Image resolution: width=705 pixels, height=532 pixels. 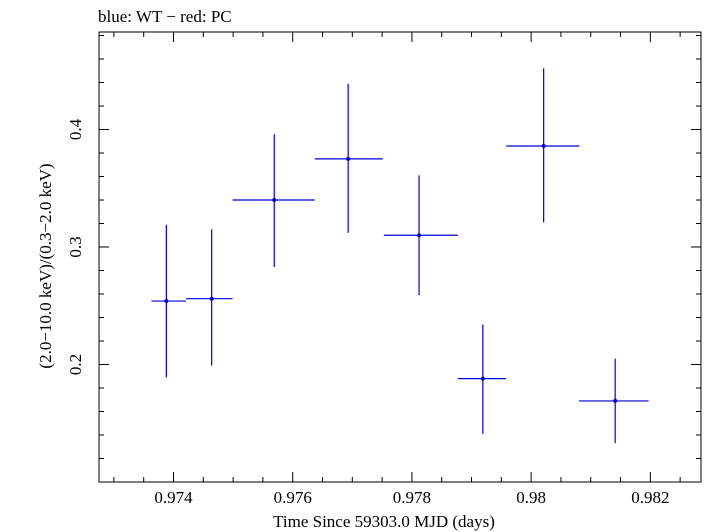 What do you see at coordinates (293, 497) in the screenshot?
I see `x-tick-label: 0.976` at bounding box center [293, 497].